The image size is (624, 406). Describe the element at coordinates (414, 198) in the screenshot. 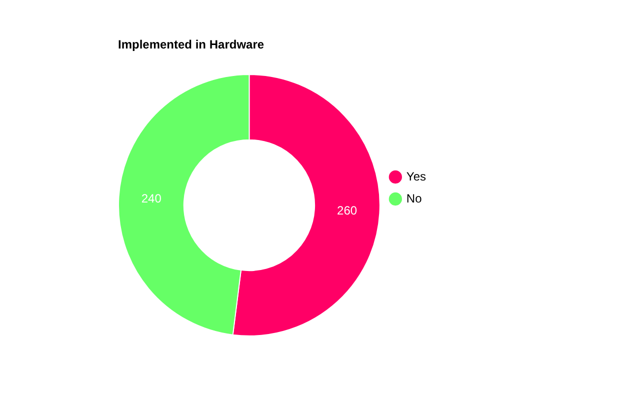

I see `legend-label: No` at that location.